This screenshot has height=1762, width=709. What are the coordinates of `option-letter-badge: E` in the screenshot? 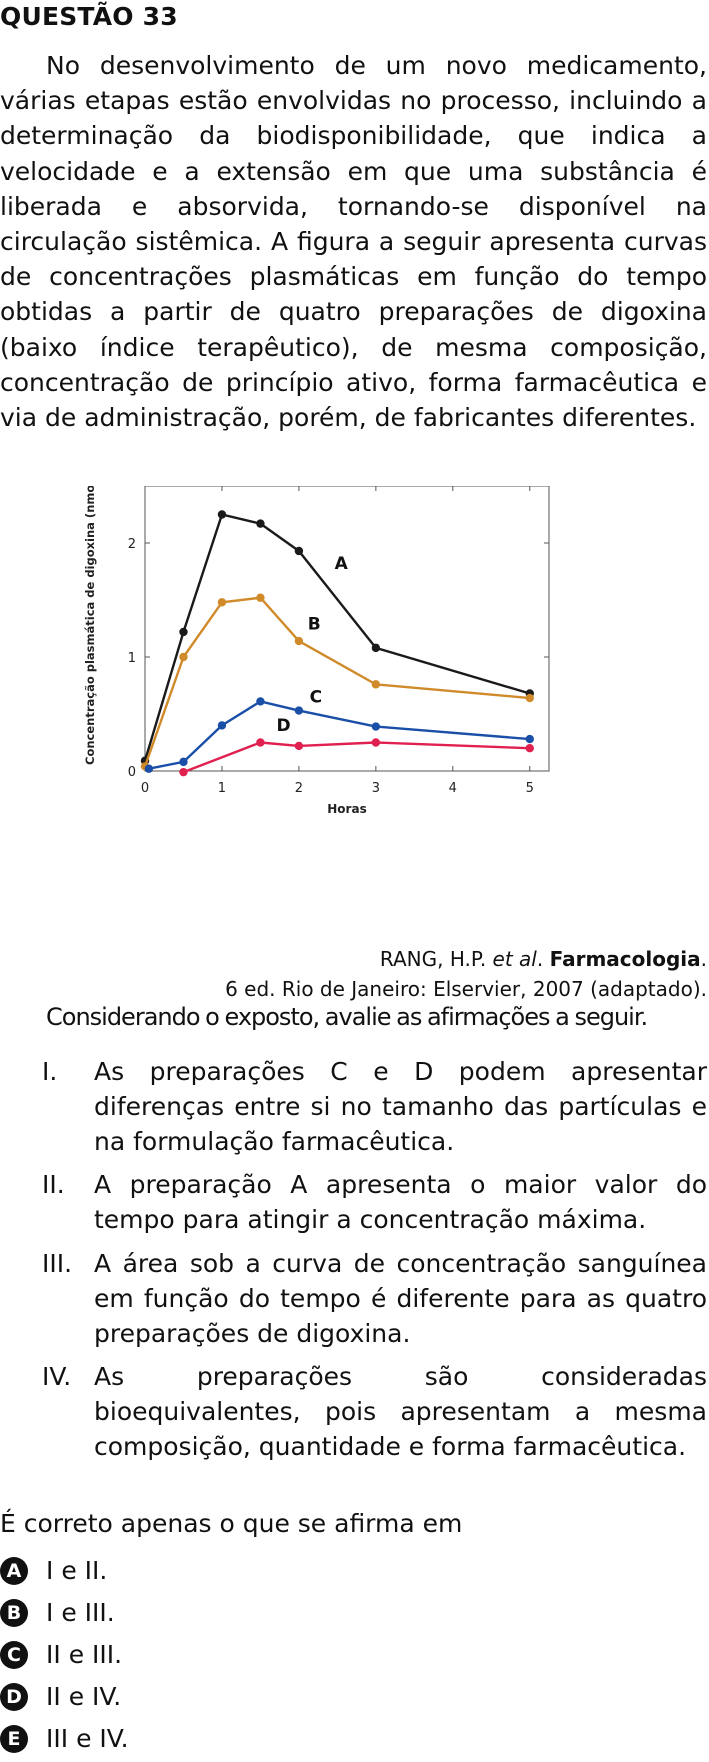 It's located at (14, 1739).